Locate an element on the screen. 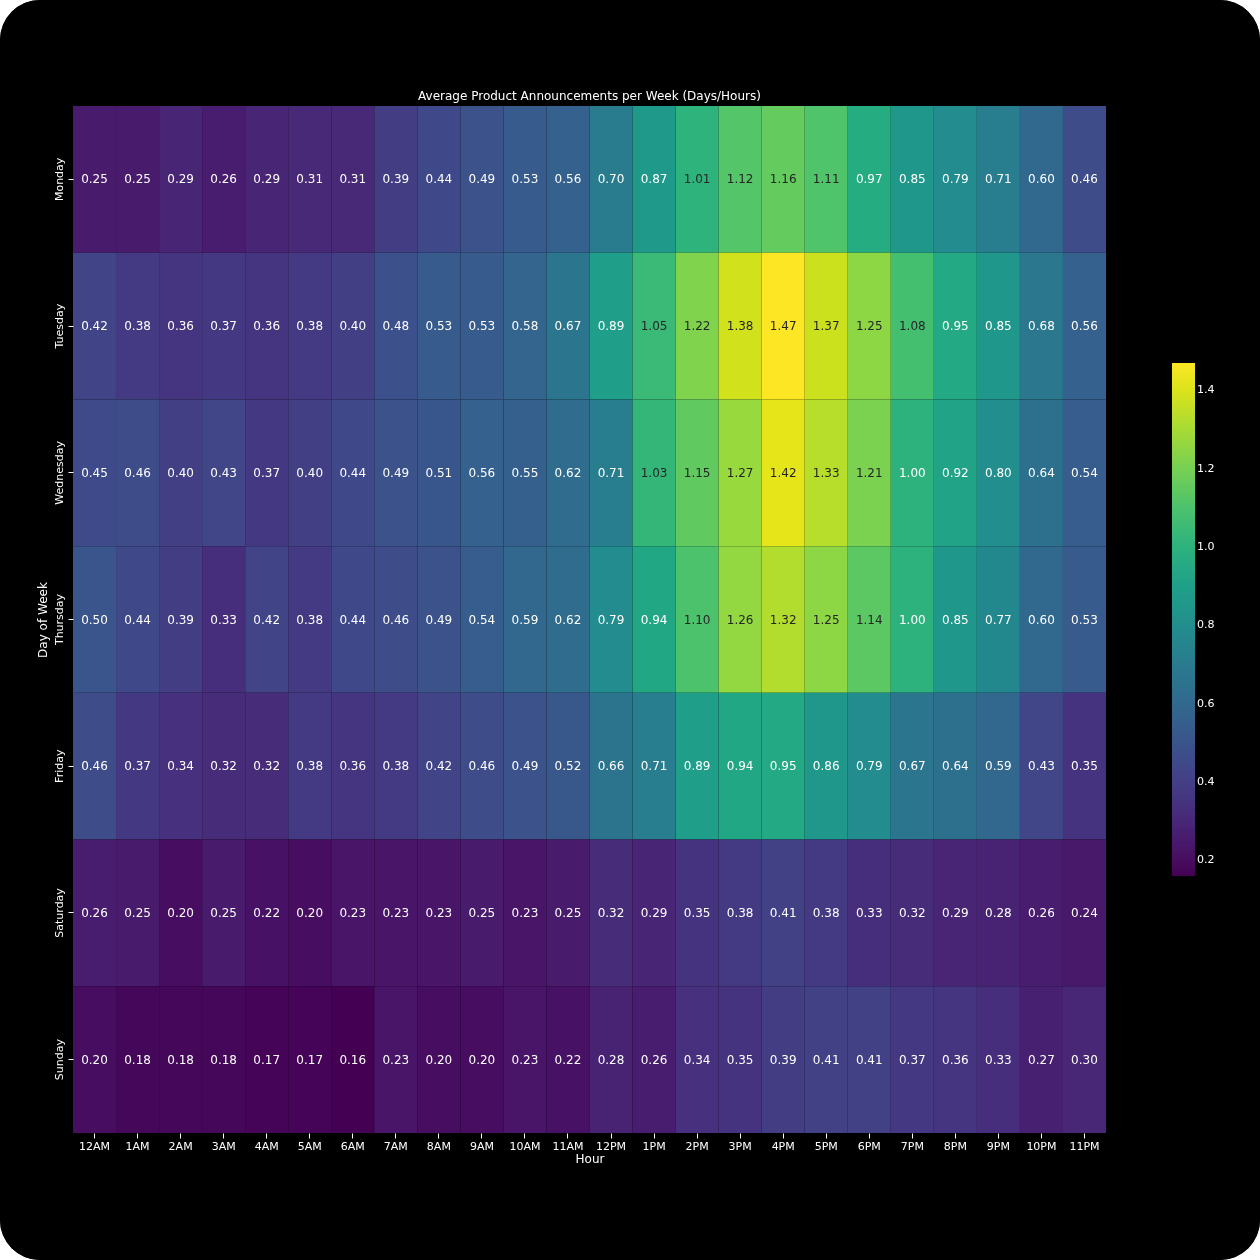  data-label: 0.55 is located at coordinates (525, 472).